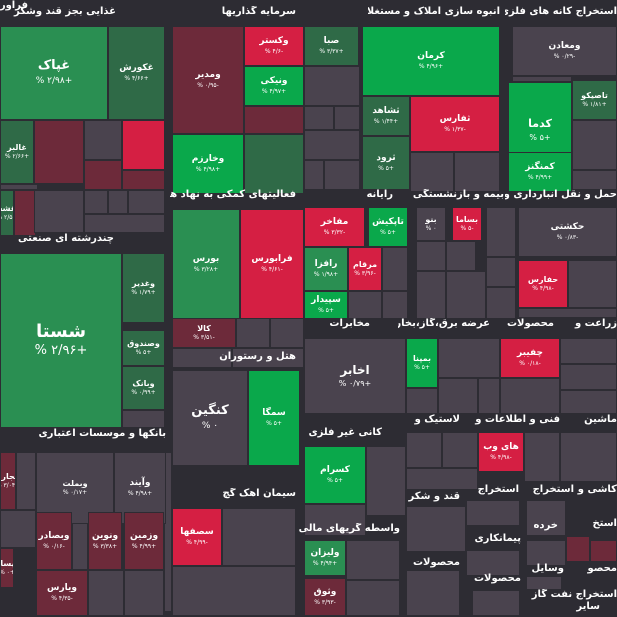 The height and width of the screenshot is (617, 617). I want to click on stock-tile: غپاک +۲/۹۸ %, so click(54, 73).